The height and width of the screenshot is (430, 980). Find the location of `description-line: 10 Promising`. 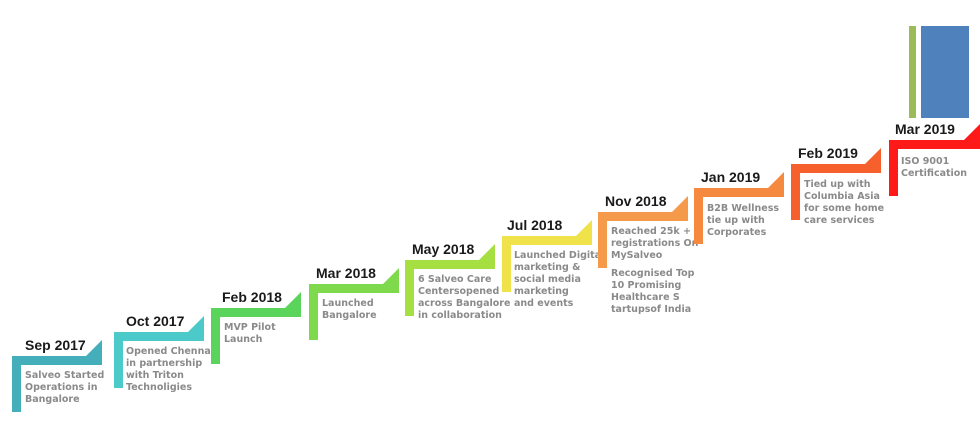

description-line: 10 Promising is located at coordinates (646, 285).